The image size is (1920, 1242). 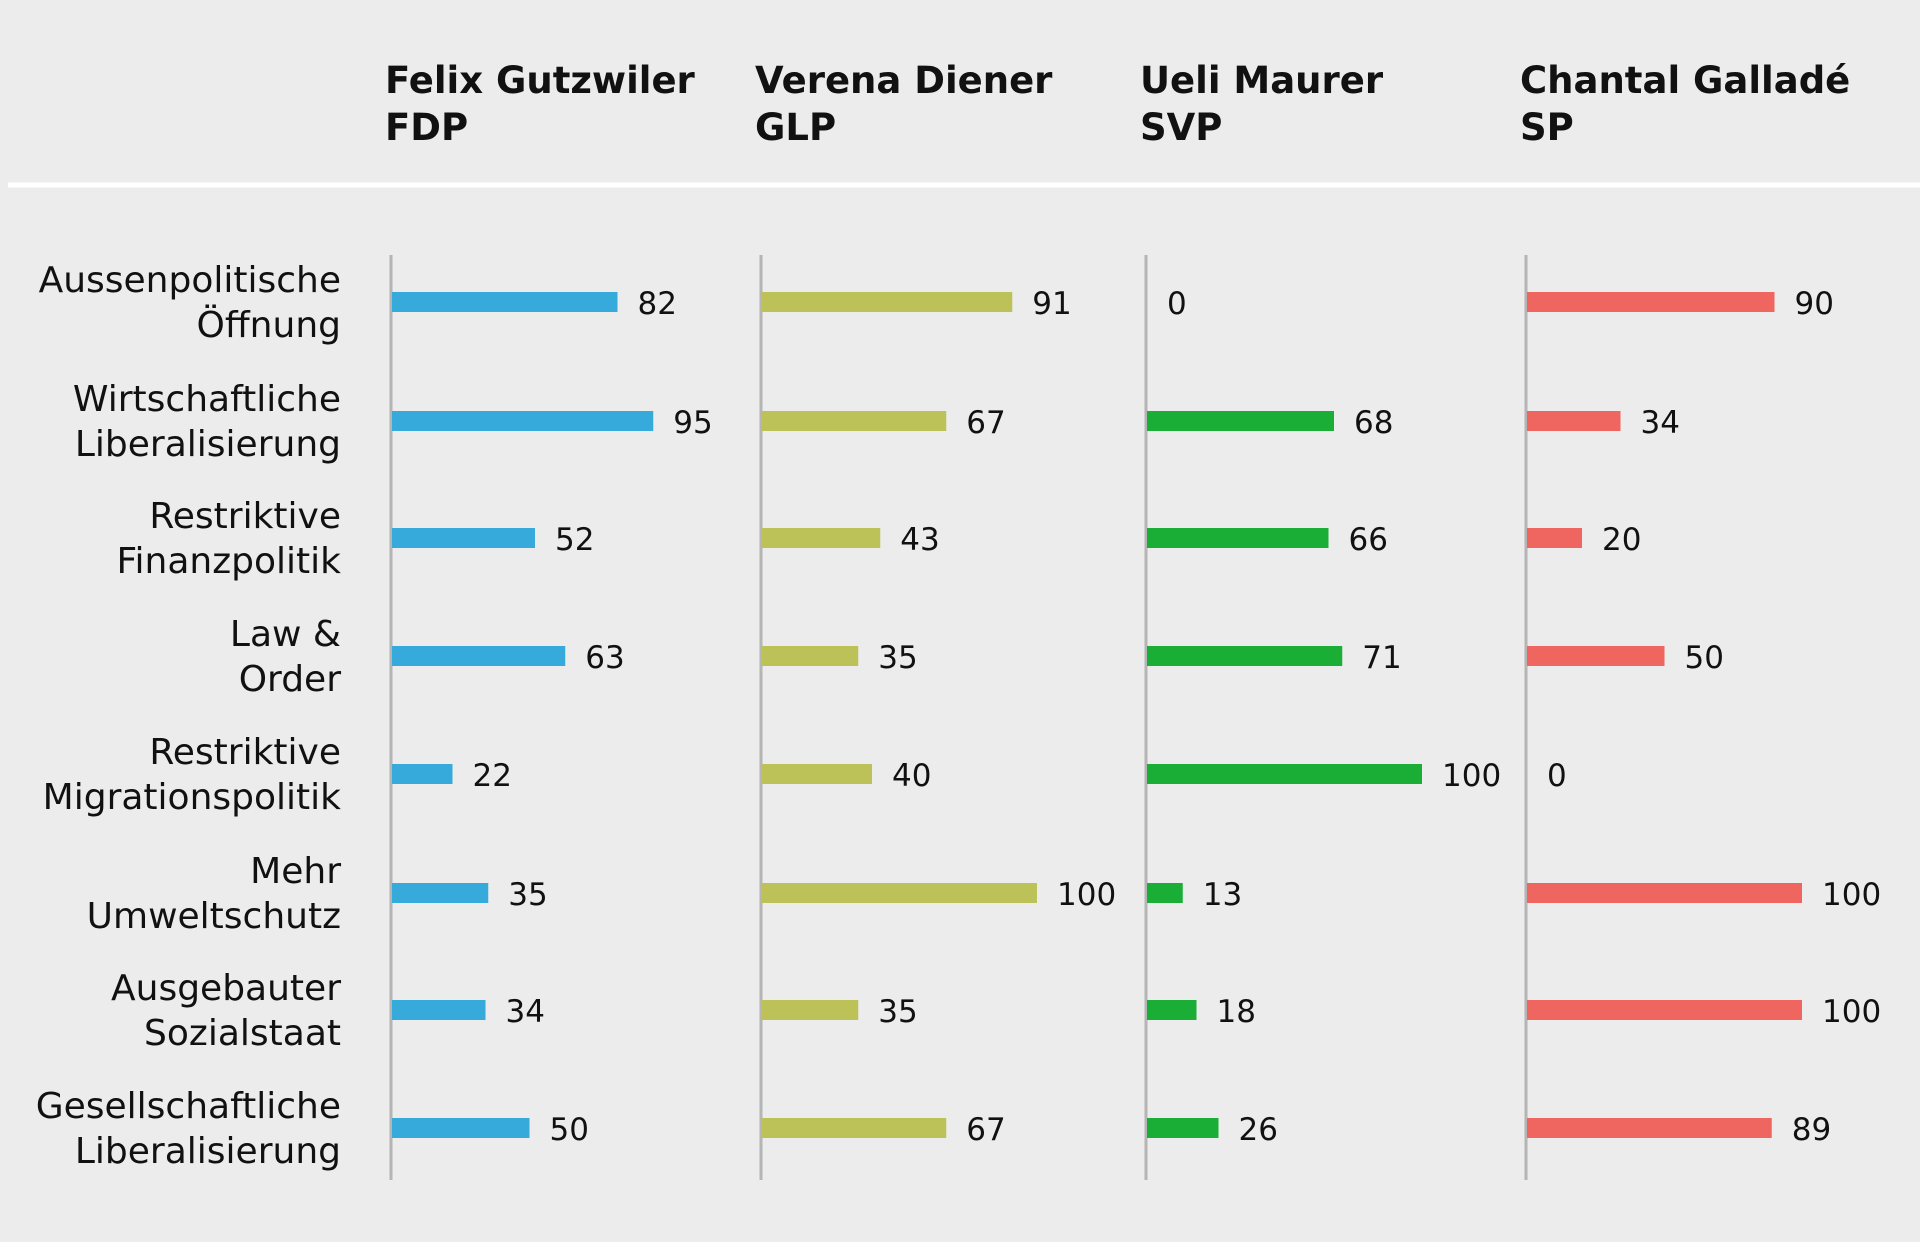 What do you see at coordinates (795, 127) in the screenshot?
I see `candidate-party: GLP` at bounding box center [795, 127].